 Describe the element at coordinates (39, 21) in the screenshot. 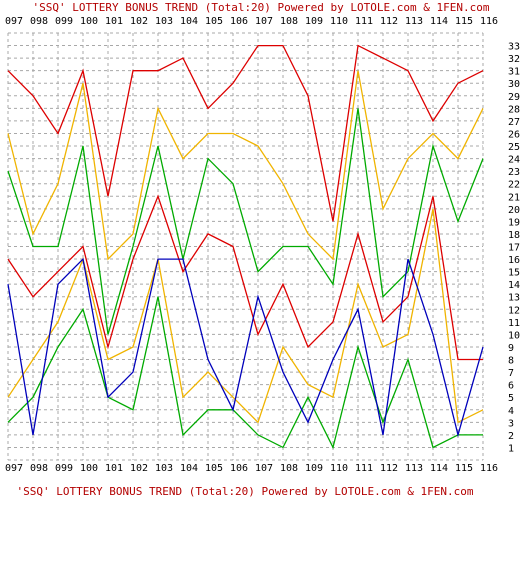

I see `x-tick-top-098: 098` at that location.